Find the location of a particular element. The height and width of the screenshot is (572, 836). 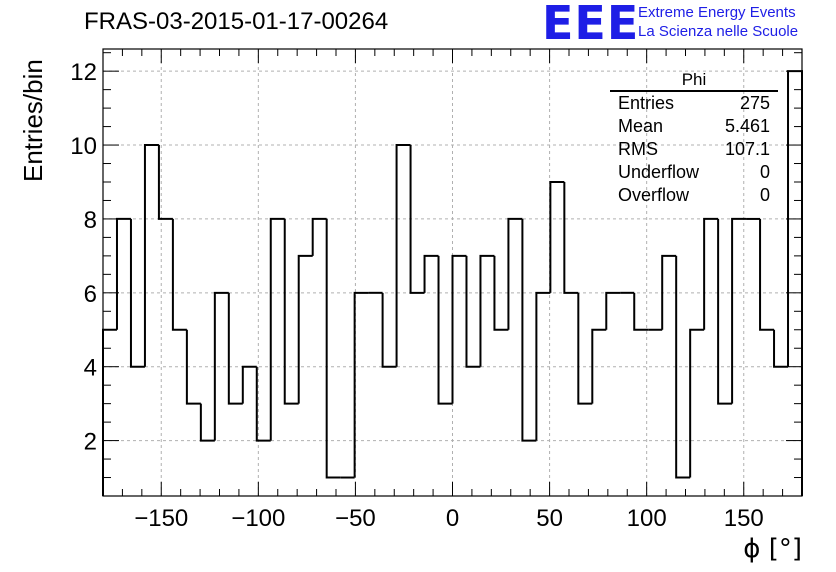

x-tick-label: −50 is located at coordinates (355, 518).